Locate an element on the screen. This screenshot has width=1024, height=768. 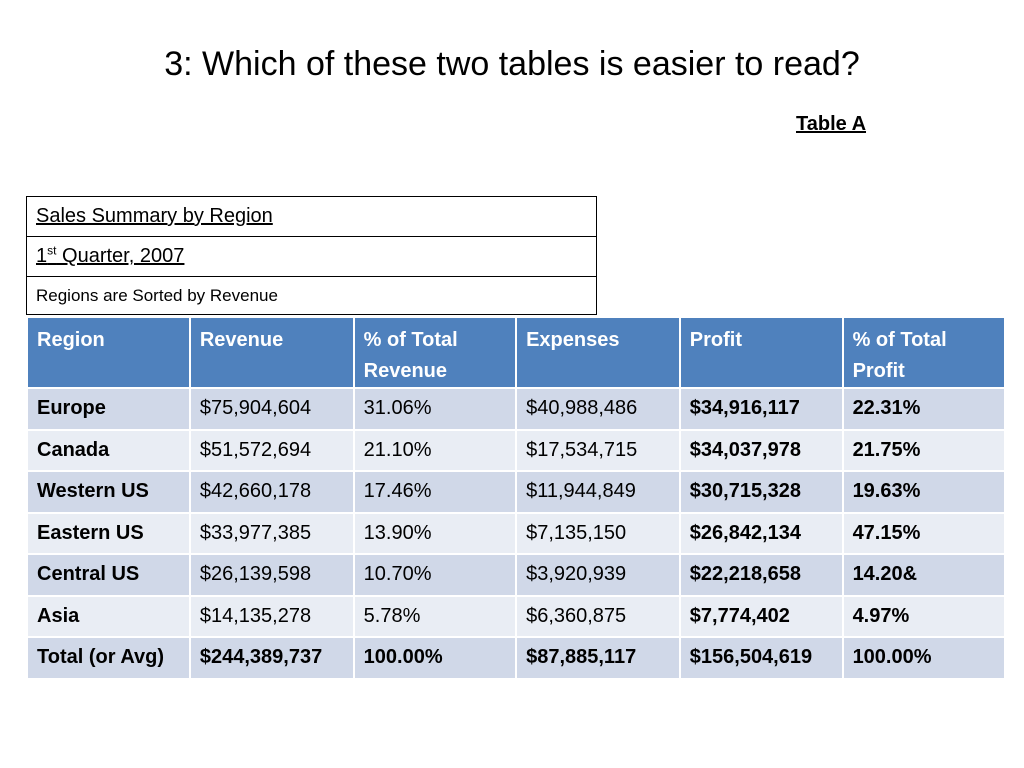
cell-revenue: $75,904,604 is located at coordinates (271, 409).